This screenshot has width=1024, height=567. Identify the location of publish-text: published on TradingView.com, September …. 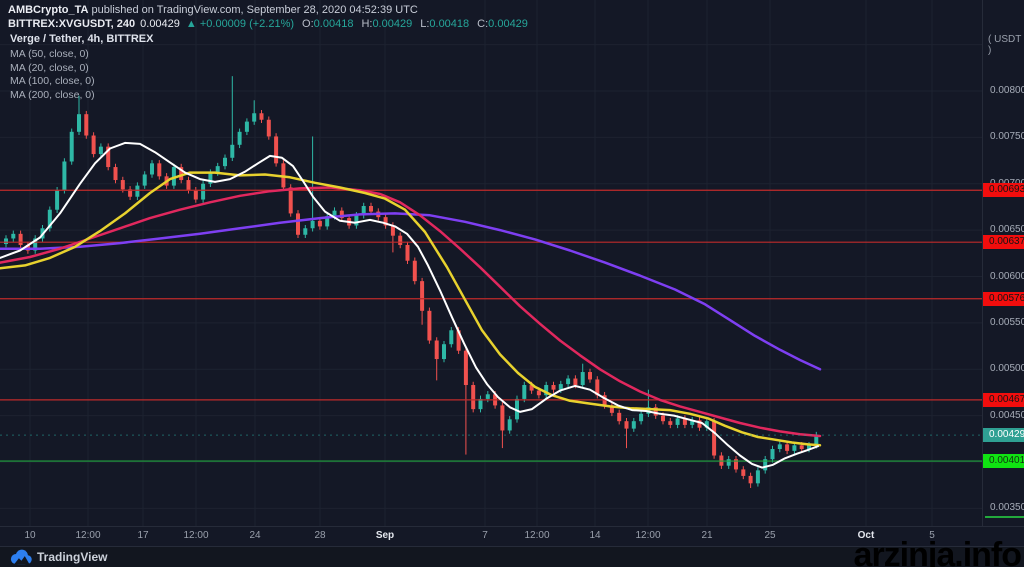
(253, 10).